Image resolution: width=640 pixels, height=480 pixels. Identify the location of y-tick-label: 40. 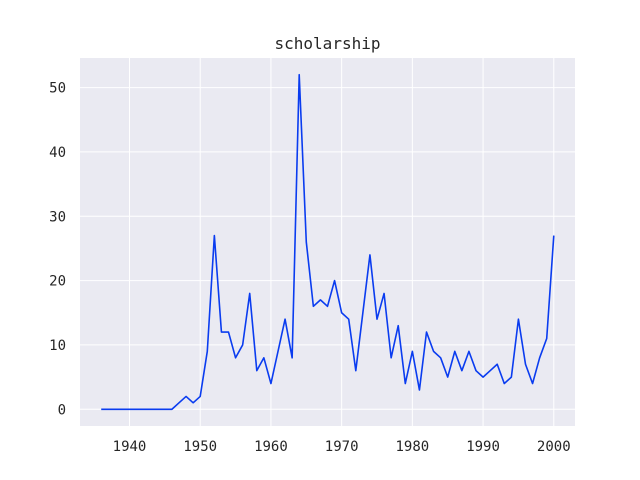
(57, 153).